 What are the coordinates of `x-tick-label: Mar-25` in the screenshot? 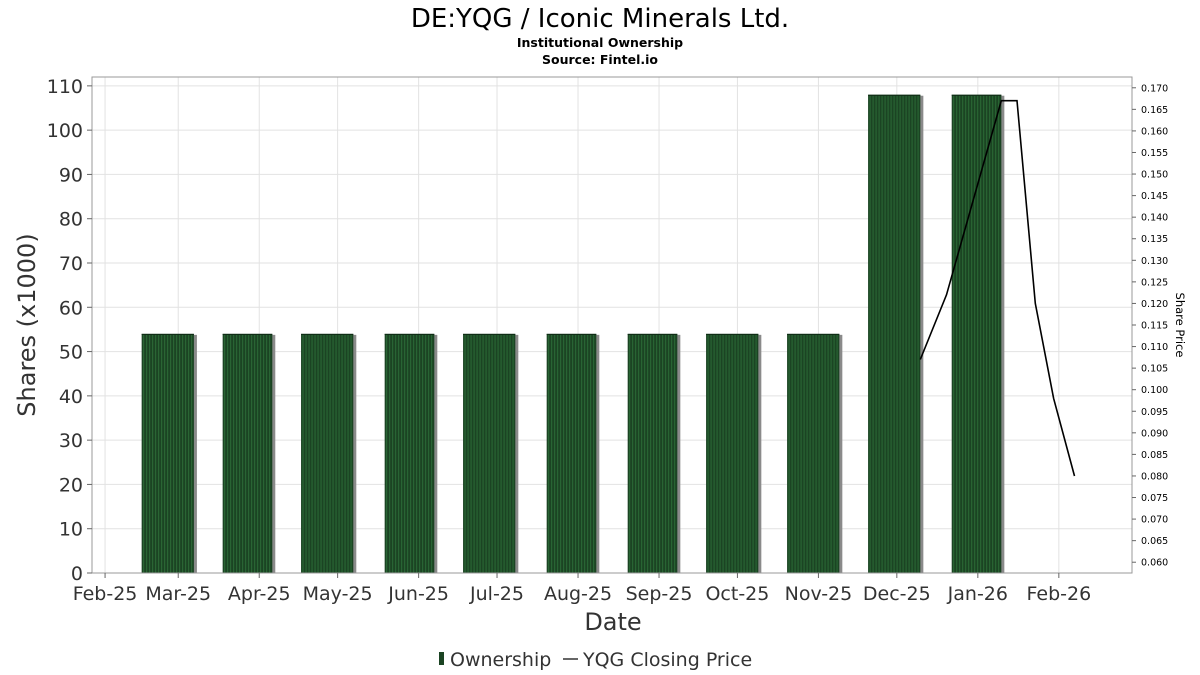 It's located at (178, 594).